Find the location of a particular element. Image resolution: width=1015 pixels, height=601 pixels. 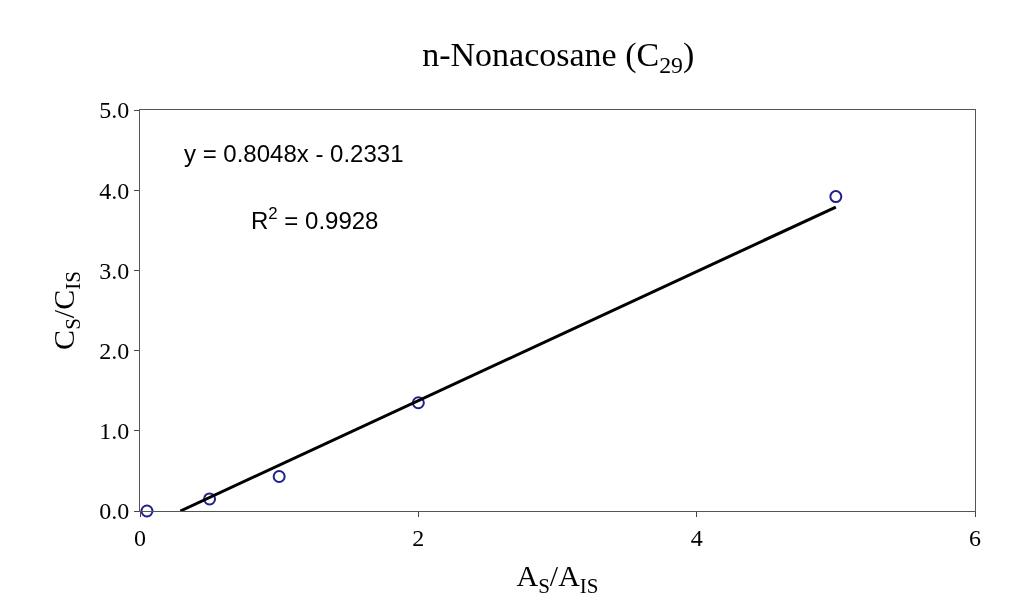

x-tick-label: 6 is located at coordinates (975, 537).